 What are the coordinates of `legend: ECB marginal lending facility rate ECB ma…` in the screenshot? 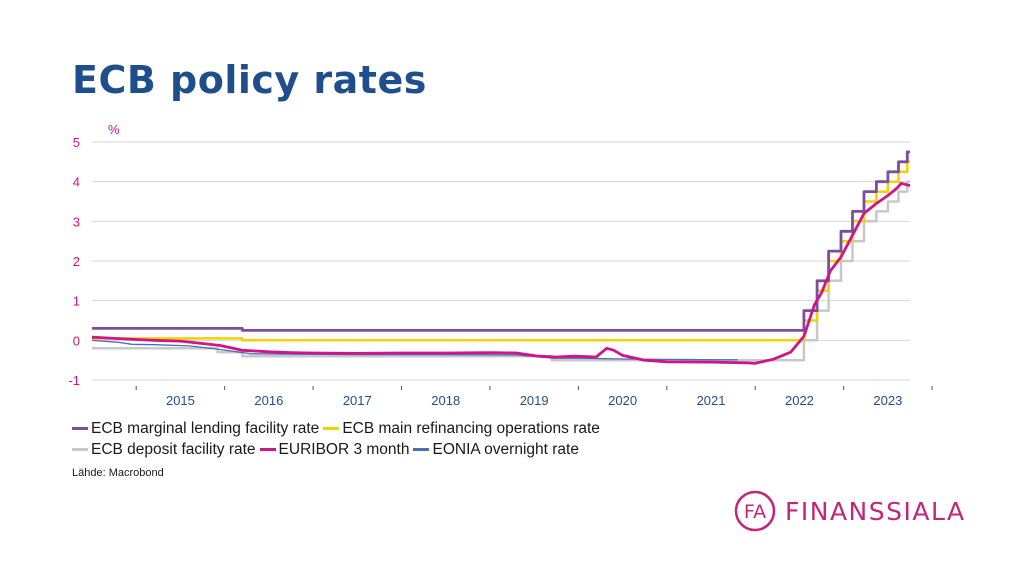 It's located at (338, 439).